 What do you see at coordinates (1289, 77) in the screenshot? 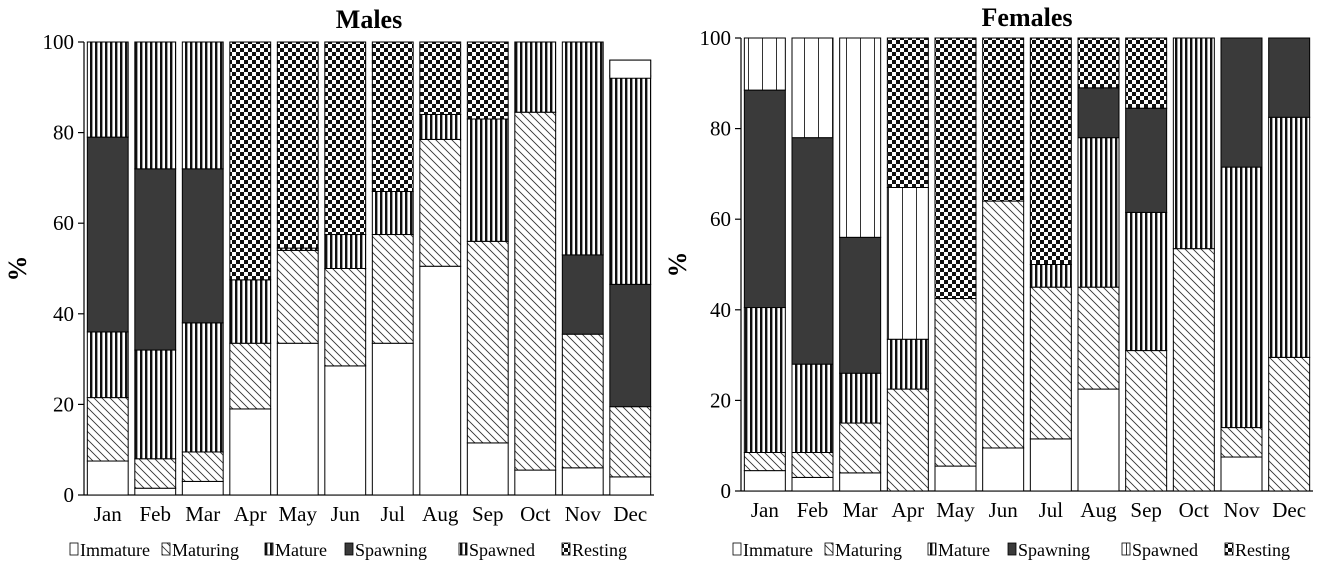
I see `females-bar-dec-spawning` at bounding box center [1289, 77].